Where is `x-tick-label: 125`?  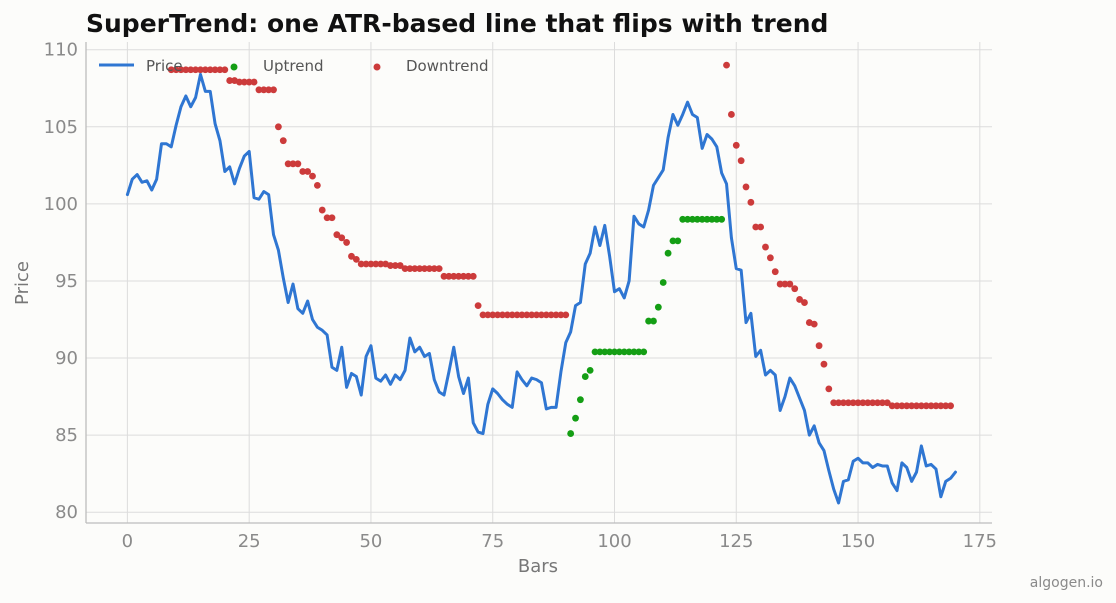 x-tick-label: 125 is located at coordinates (736, 541).